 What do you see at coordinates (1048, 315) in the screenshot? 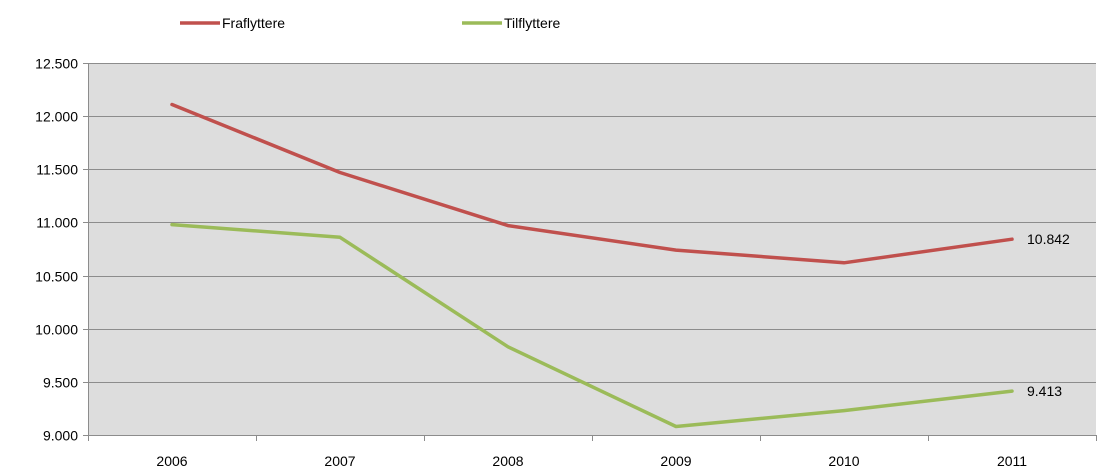
I see `data-labels: 10.842 9.413` at bounding box center [1048, 315].